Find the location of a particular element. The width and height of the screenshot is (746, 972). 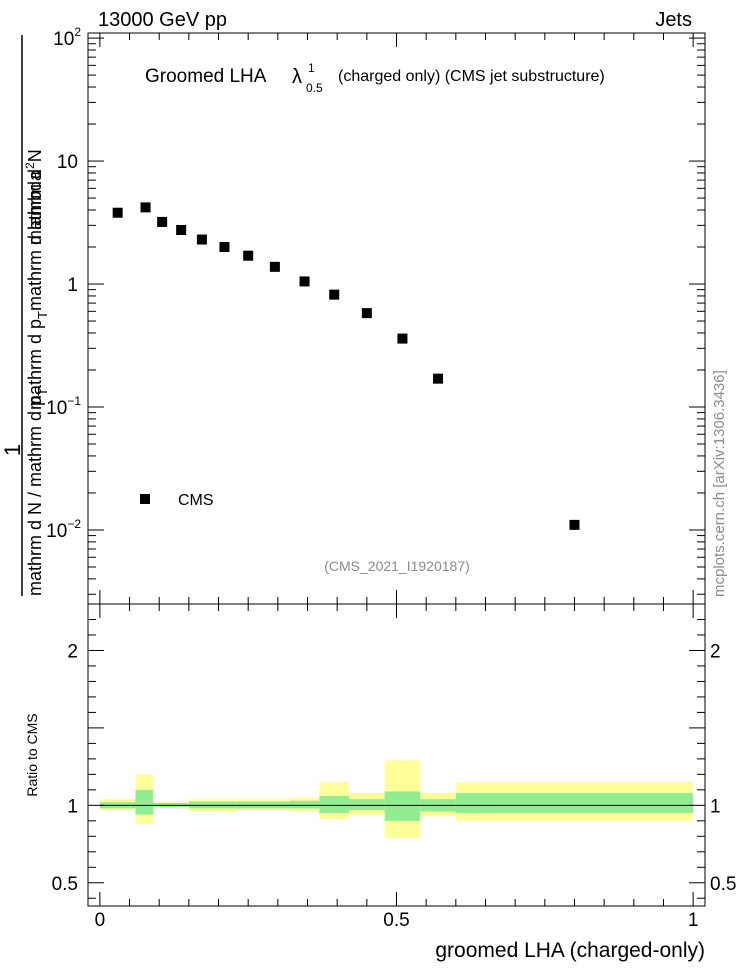

title-main: Groomed LHA is located at coordinates (206, 76).